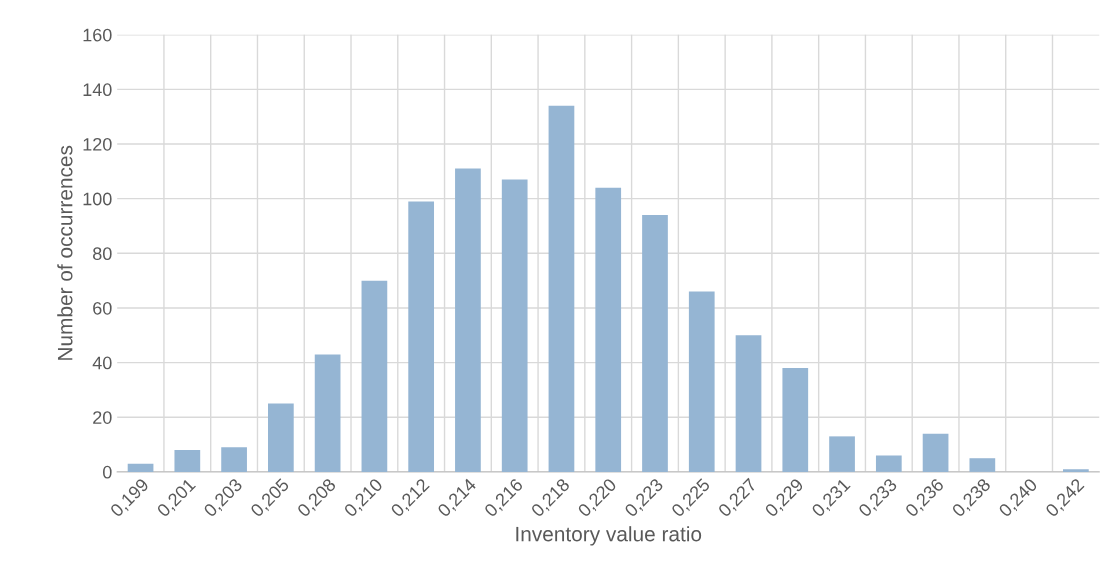  Describe the element at coordinates (107, 472) in the screenshot. I see `y-tick-label: 0` at that location.